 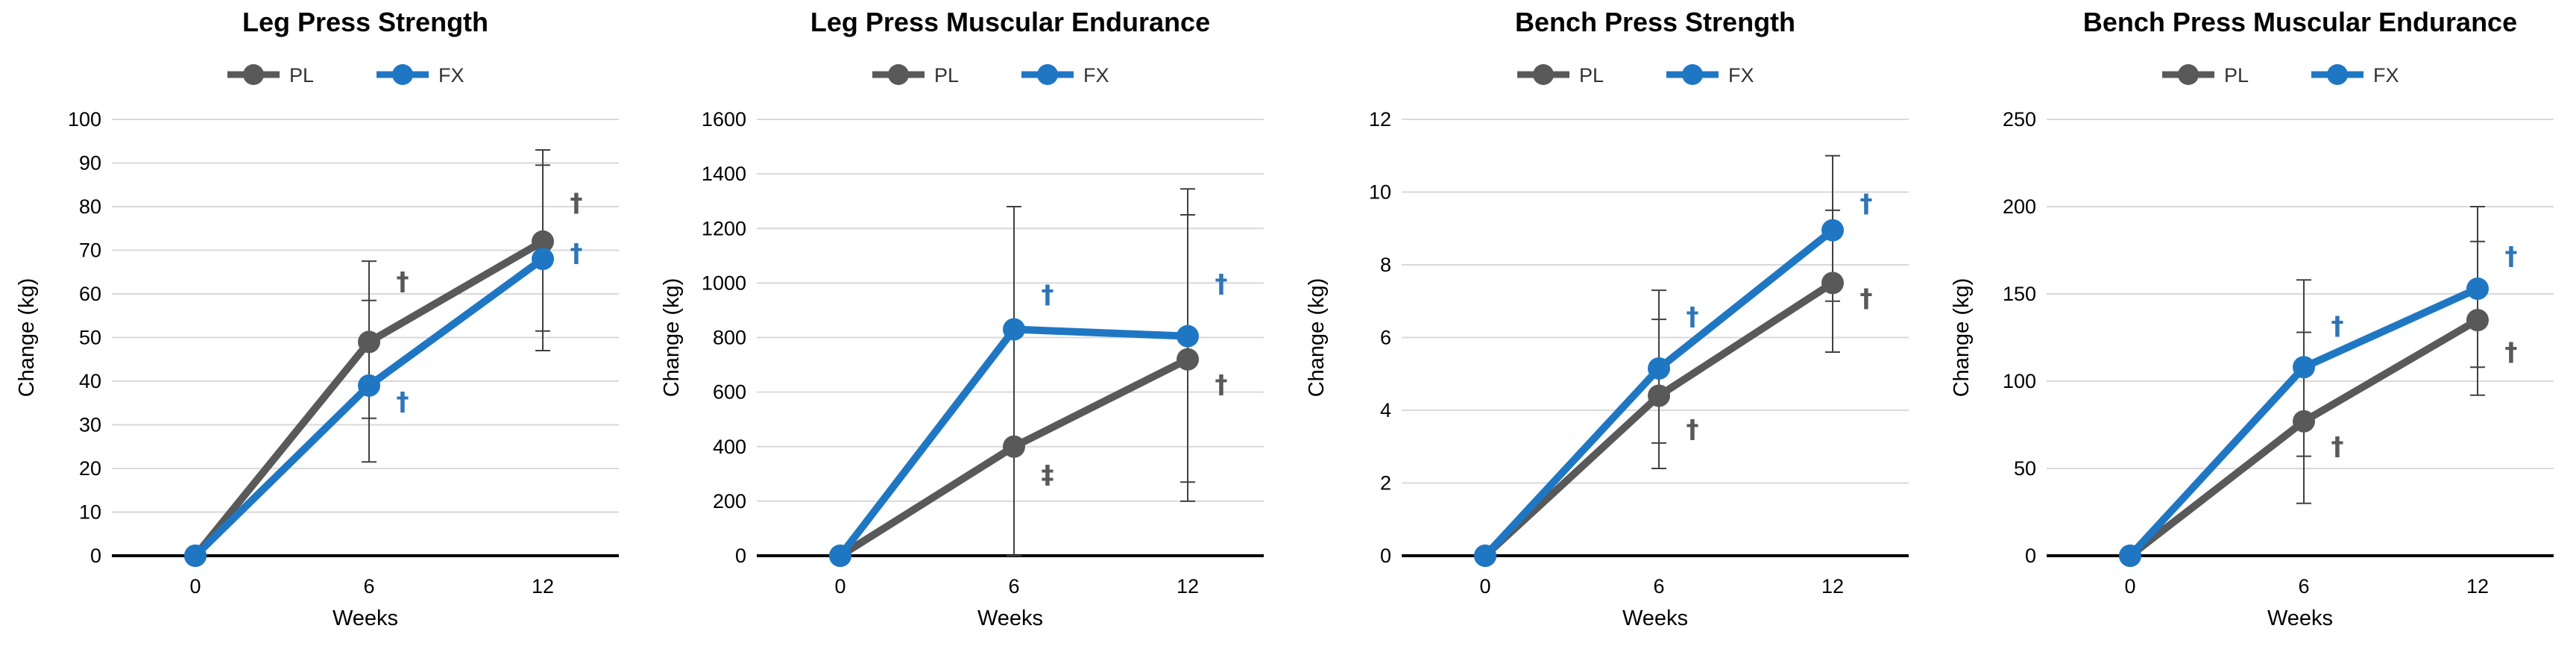 I want to click on y-tick-label: 6, so click(x=1385, y=338).